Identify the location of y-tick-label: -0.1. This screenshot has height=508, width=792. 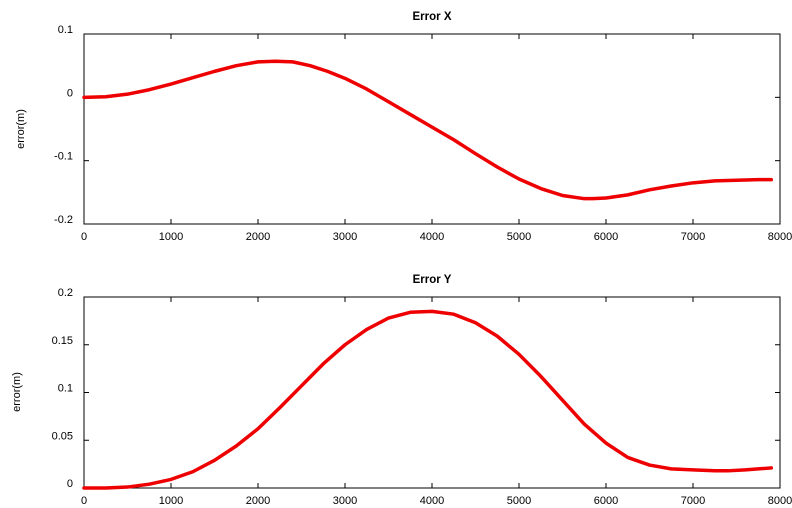
(63, 157).